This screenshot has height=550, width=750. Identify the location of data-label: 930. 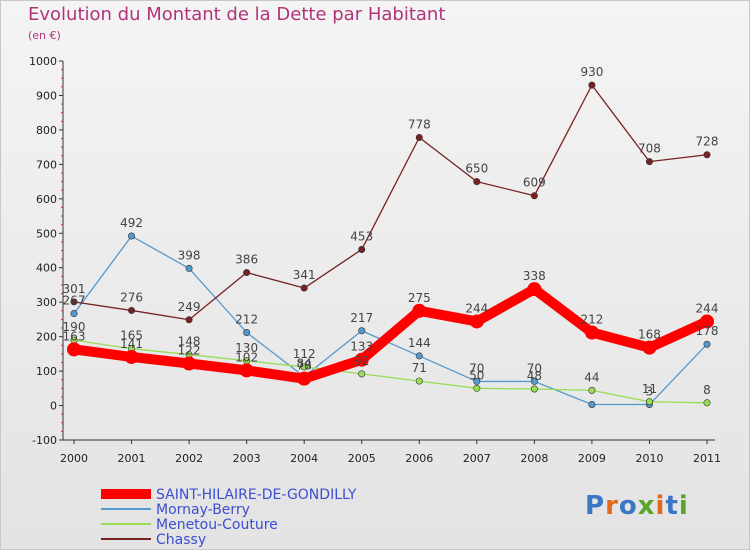
(591, 72).